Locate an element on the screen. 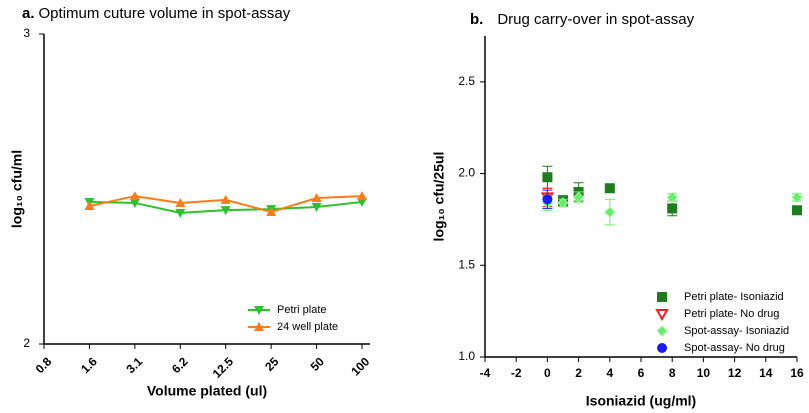  x-tick-label: 0 is located at coordinates (547, 373).